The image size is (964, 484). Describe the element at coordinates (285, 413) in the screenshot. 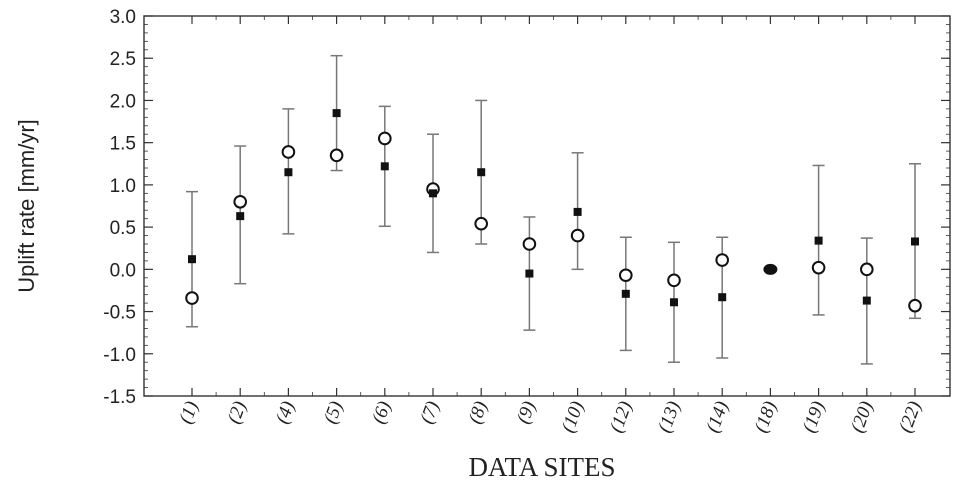

I see `x-tick-label: (4)` at that location.